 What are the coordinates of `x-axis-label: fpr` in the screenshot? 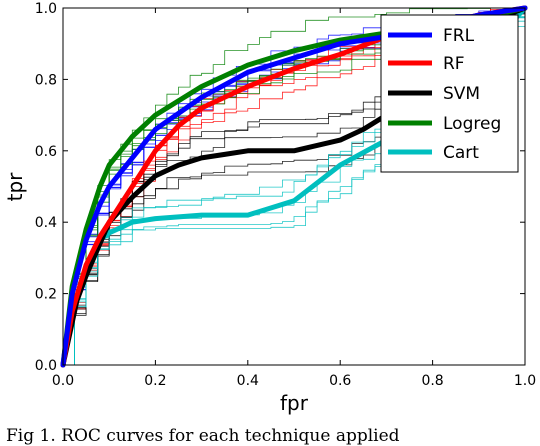 It's located at (294, 403).